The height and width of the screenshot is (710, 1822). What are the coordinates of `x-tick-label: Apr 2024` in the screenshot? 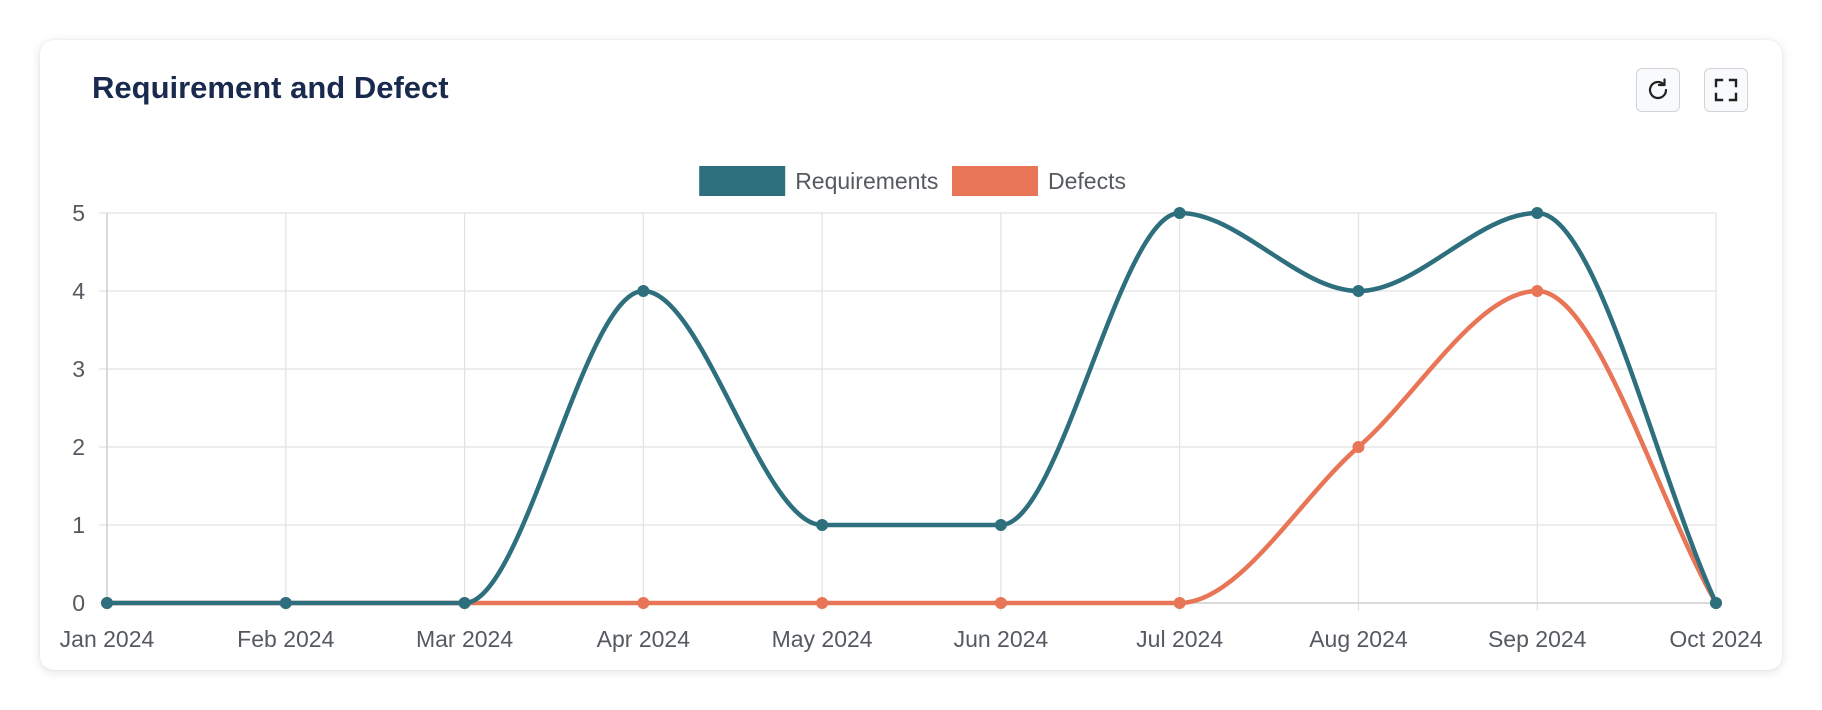 It's located at (644, 639).